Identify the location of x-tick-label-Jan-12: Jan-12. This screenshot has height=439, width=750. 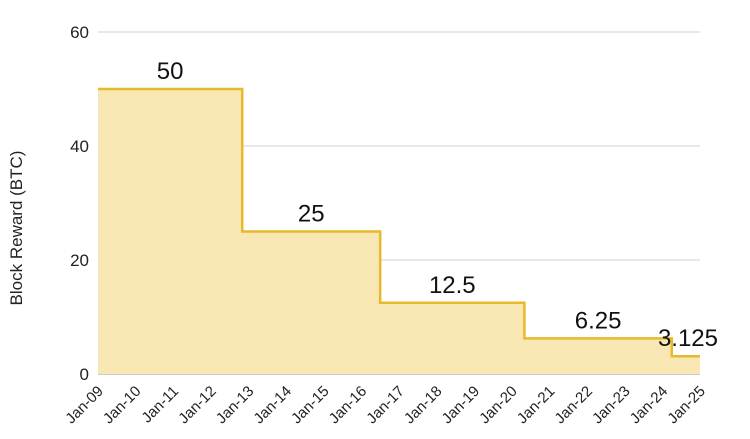
(197, 405).